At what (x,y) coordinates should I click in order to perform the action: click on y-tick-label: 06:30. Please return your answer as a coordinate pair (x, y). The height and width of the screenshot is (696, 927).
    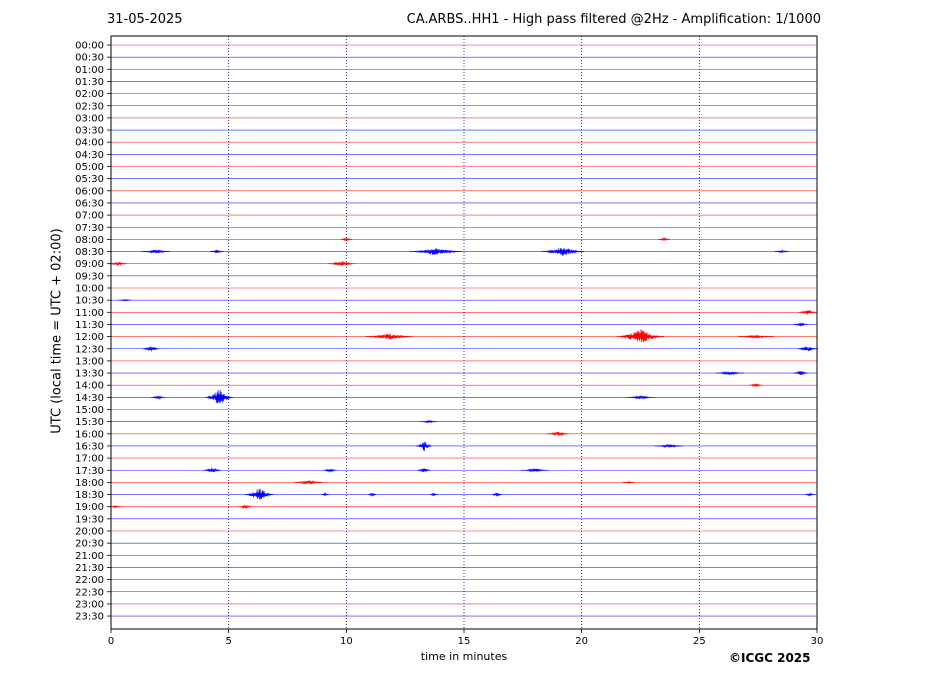
    Looking at the image, I should click on (89, 203).